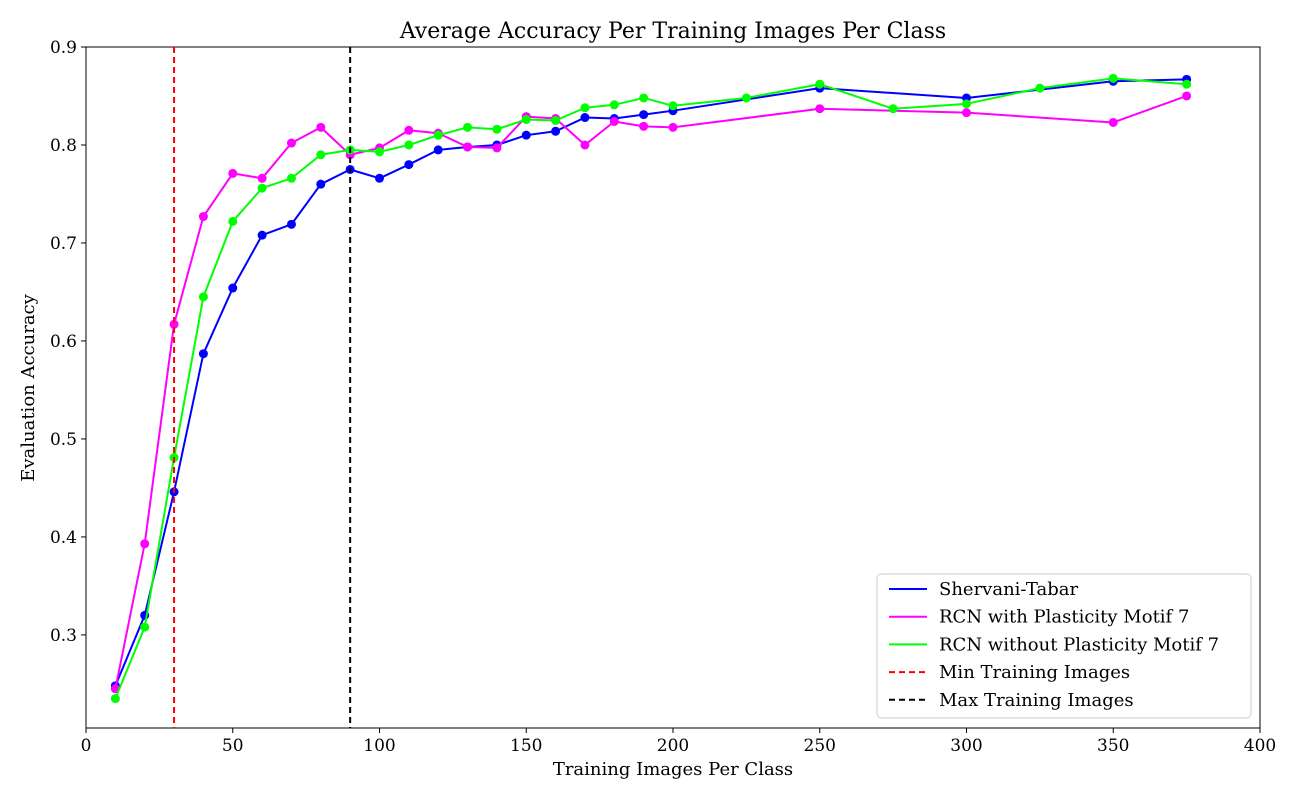  Describe the element at coordinates (1034, 672) in the screenshot. I see `legend-label: Min Training Images` at that location.